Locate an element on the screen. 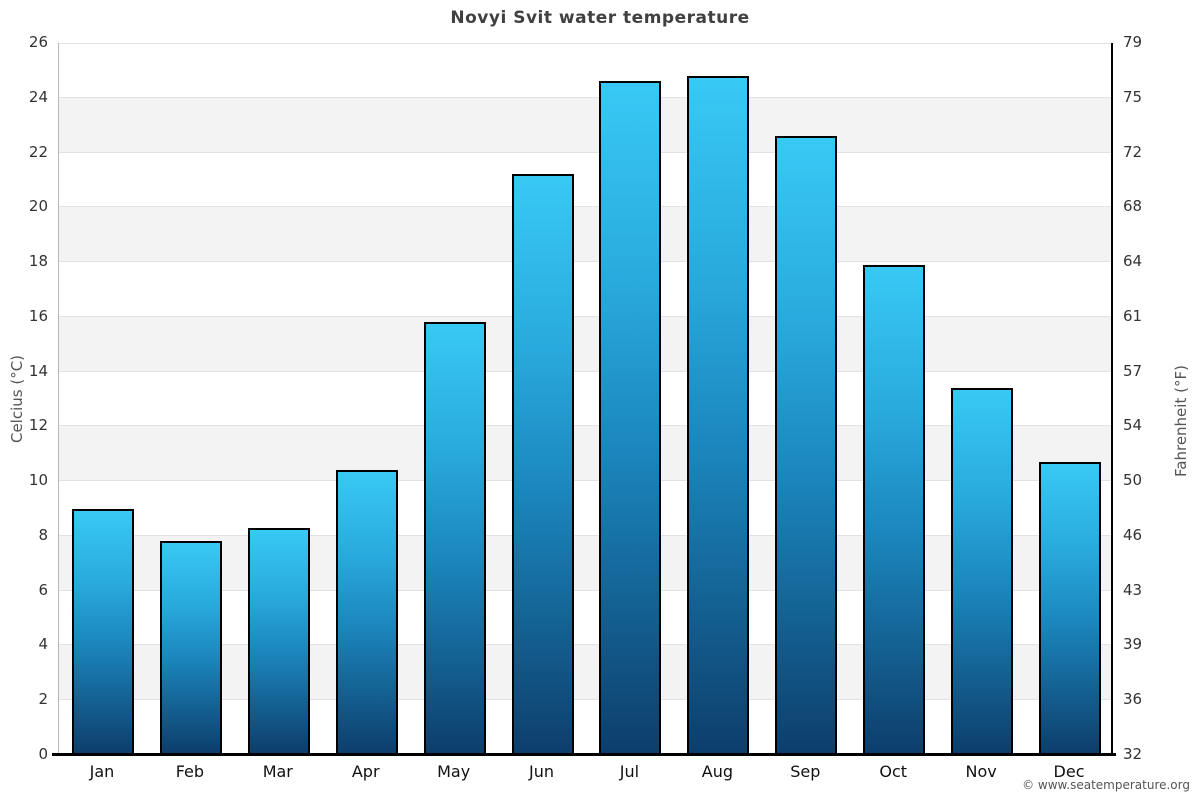 Image resolution: width=1200 pixels, height=800 pixels. x-tick-month: Aug is located at coordinates (717, 771).